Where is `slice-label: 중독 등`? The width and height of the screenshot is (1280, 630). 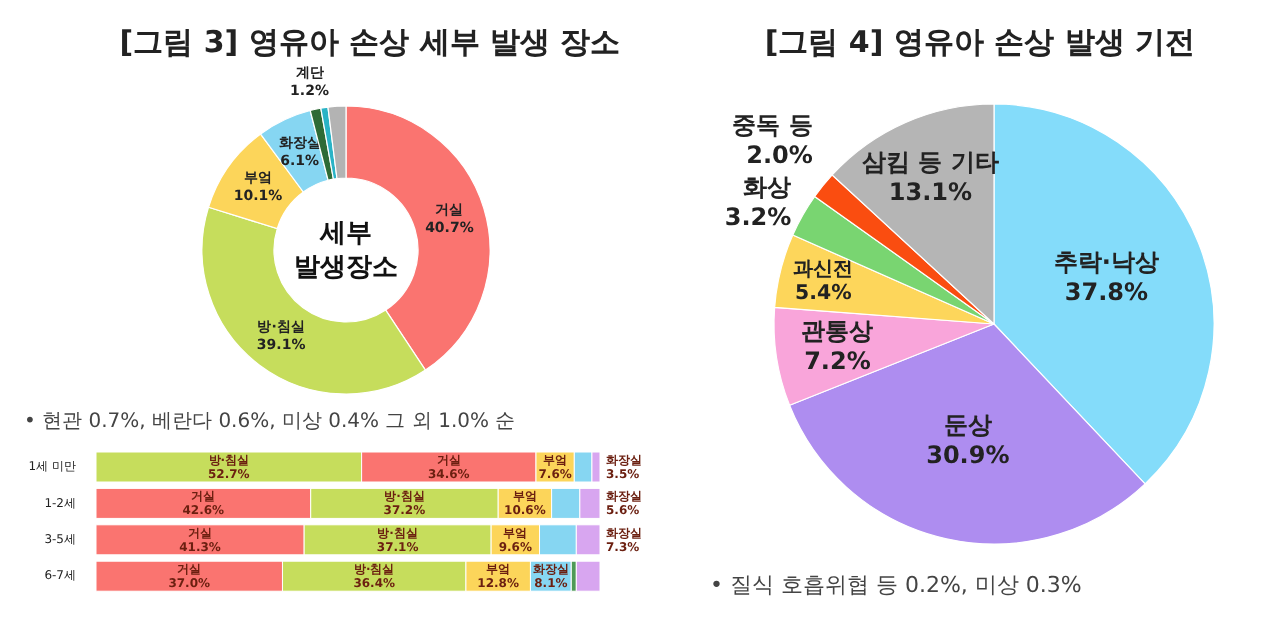
slice-label: 중독 등 is located at coordinates (772, 125).